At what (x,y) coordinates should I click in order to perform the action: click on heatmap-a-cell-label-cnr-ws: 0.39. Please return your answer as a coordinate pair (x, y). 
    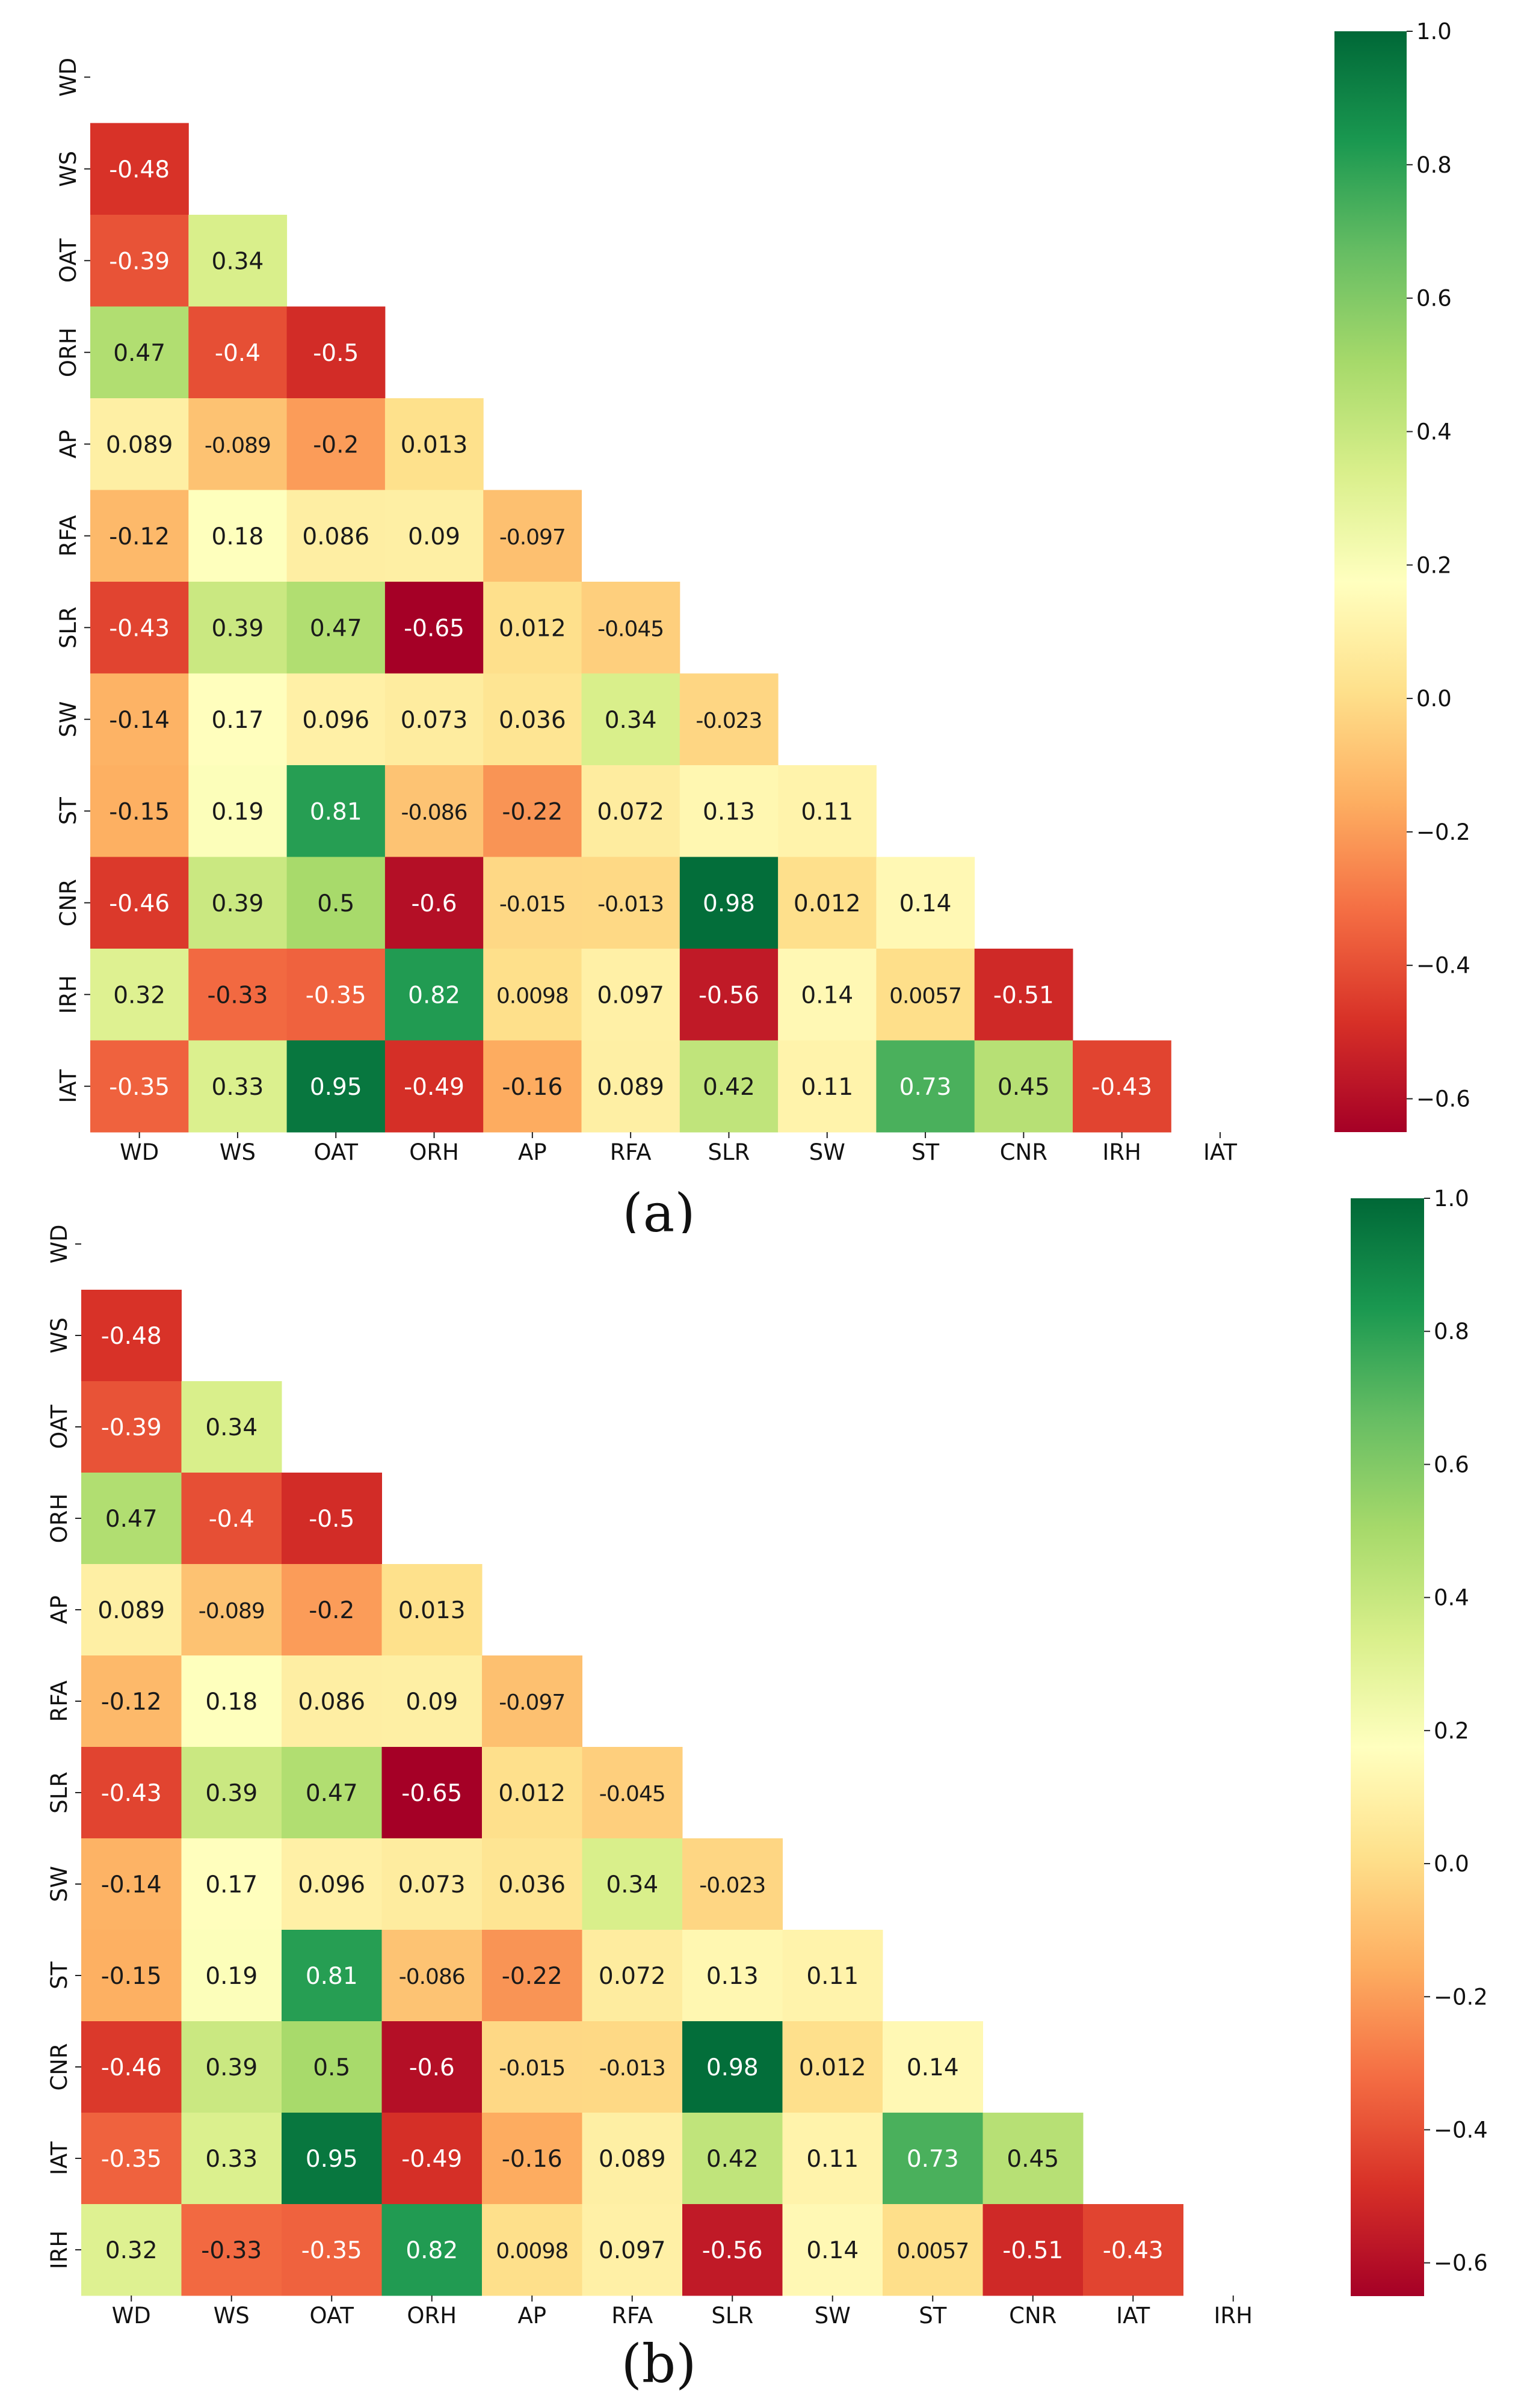
    Looking at the image, I should click on (238, 904).